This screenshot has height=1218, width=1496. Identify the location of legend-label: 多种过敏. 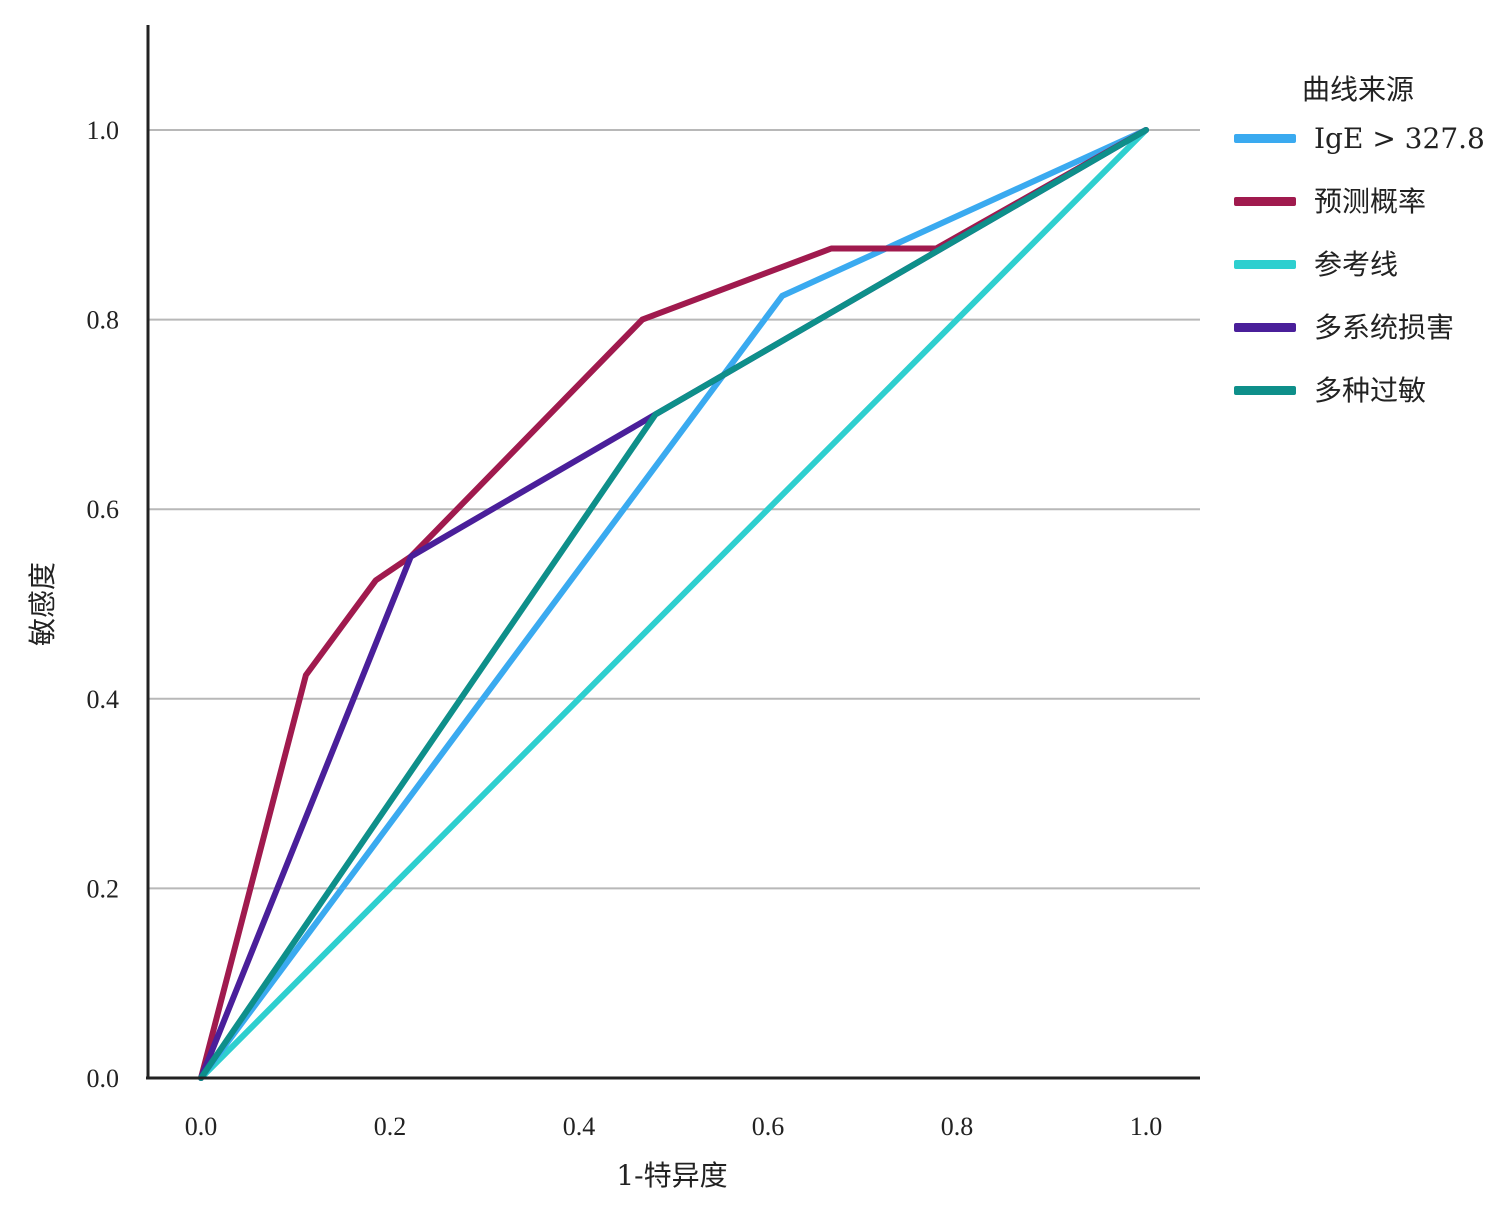
(1370, 390).